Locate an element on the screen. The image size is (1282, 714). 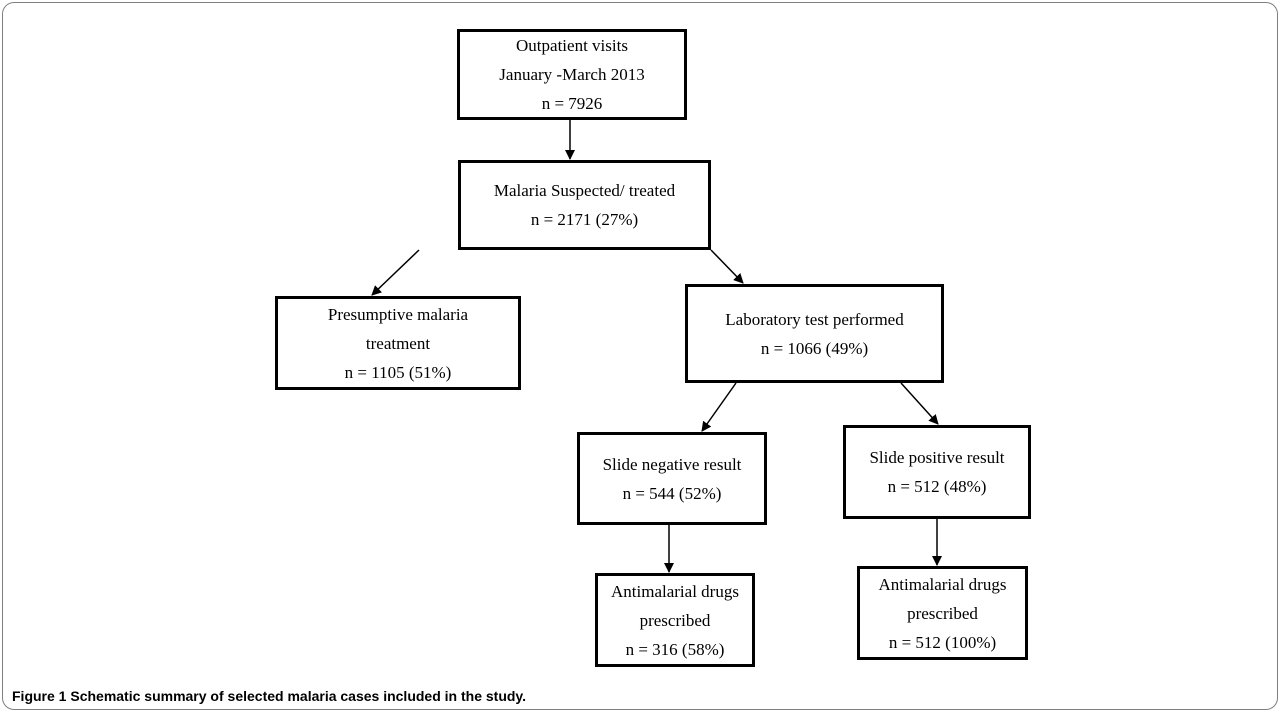
arrow-lab-to-negative is located at coordinates (719, 407).